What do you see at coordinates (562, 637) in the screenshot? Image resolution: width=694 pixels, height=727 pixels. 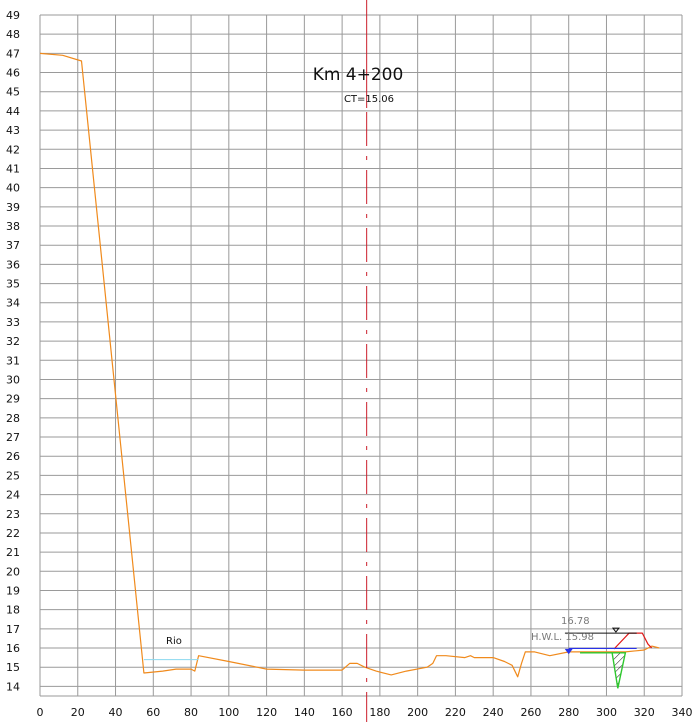 I see `hwl-label: H.W.L. 15.98` at bounding box center [562, 637].